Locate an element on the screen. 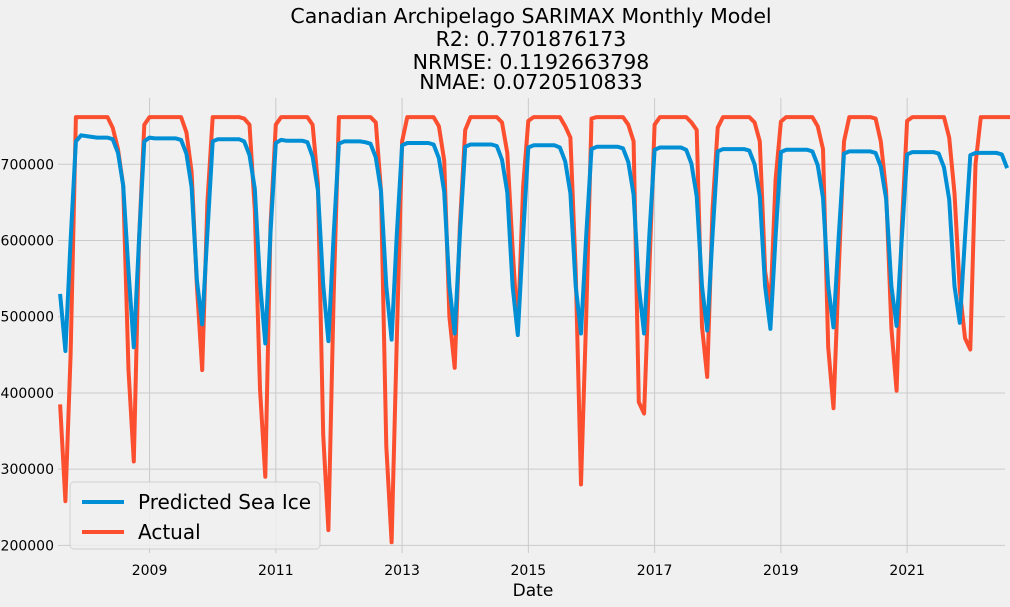 This screenshot has height=607, width=1010. y-tick-label: 400000 is located at coordinates (27, 394).